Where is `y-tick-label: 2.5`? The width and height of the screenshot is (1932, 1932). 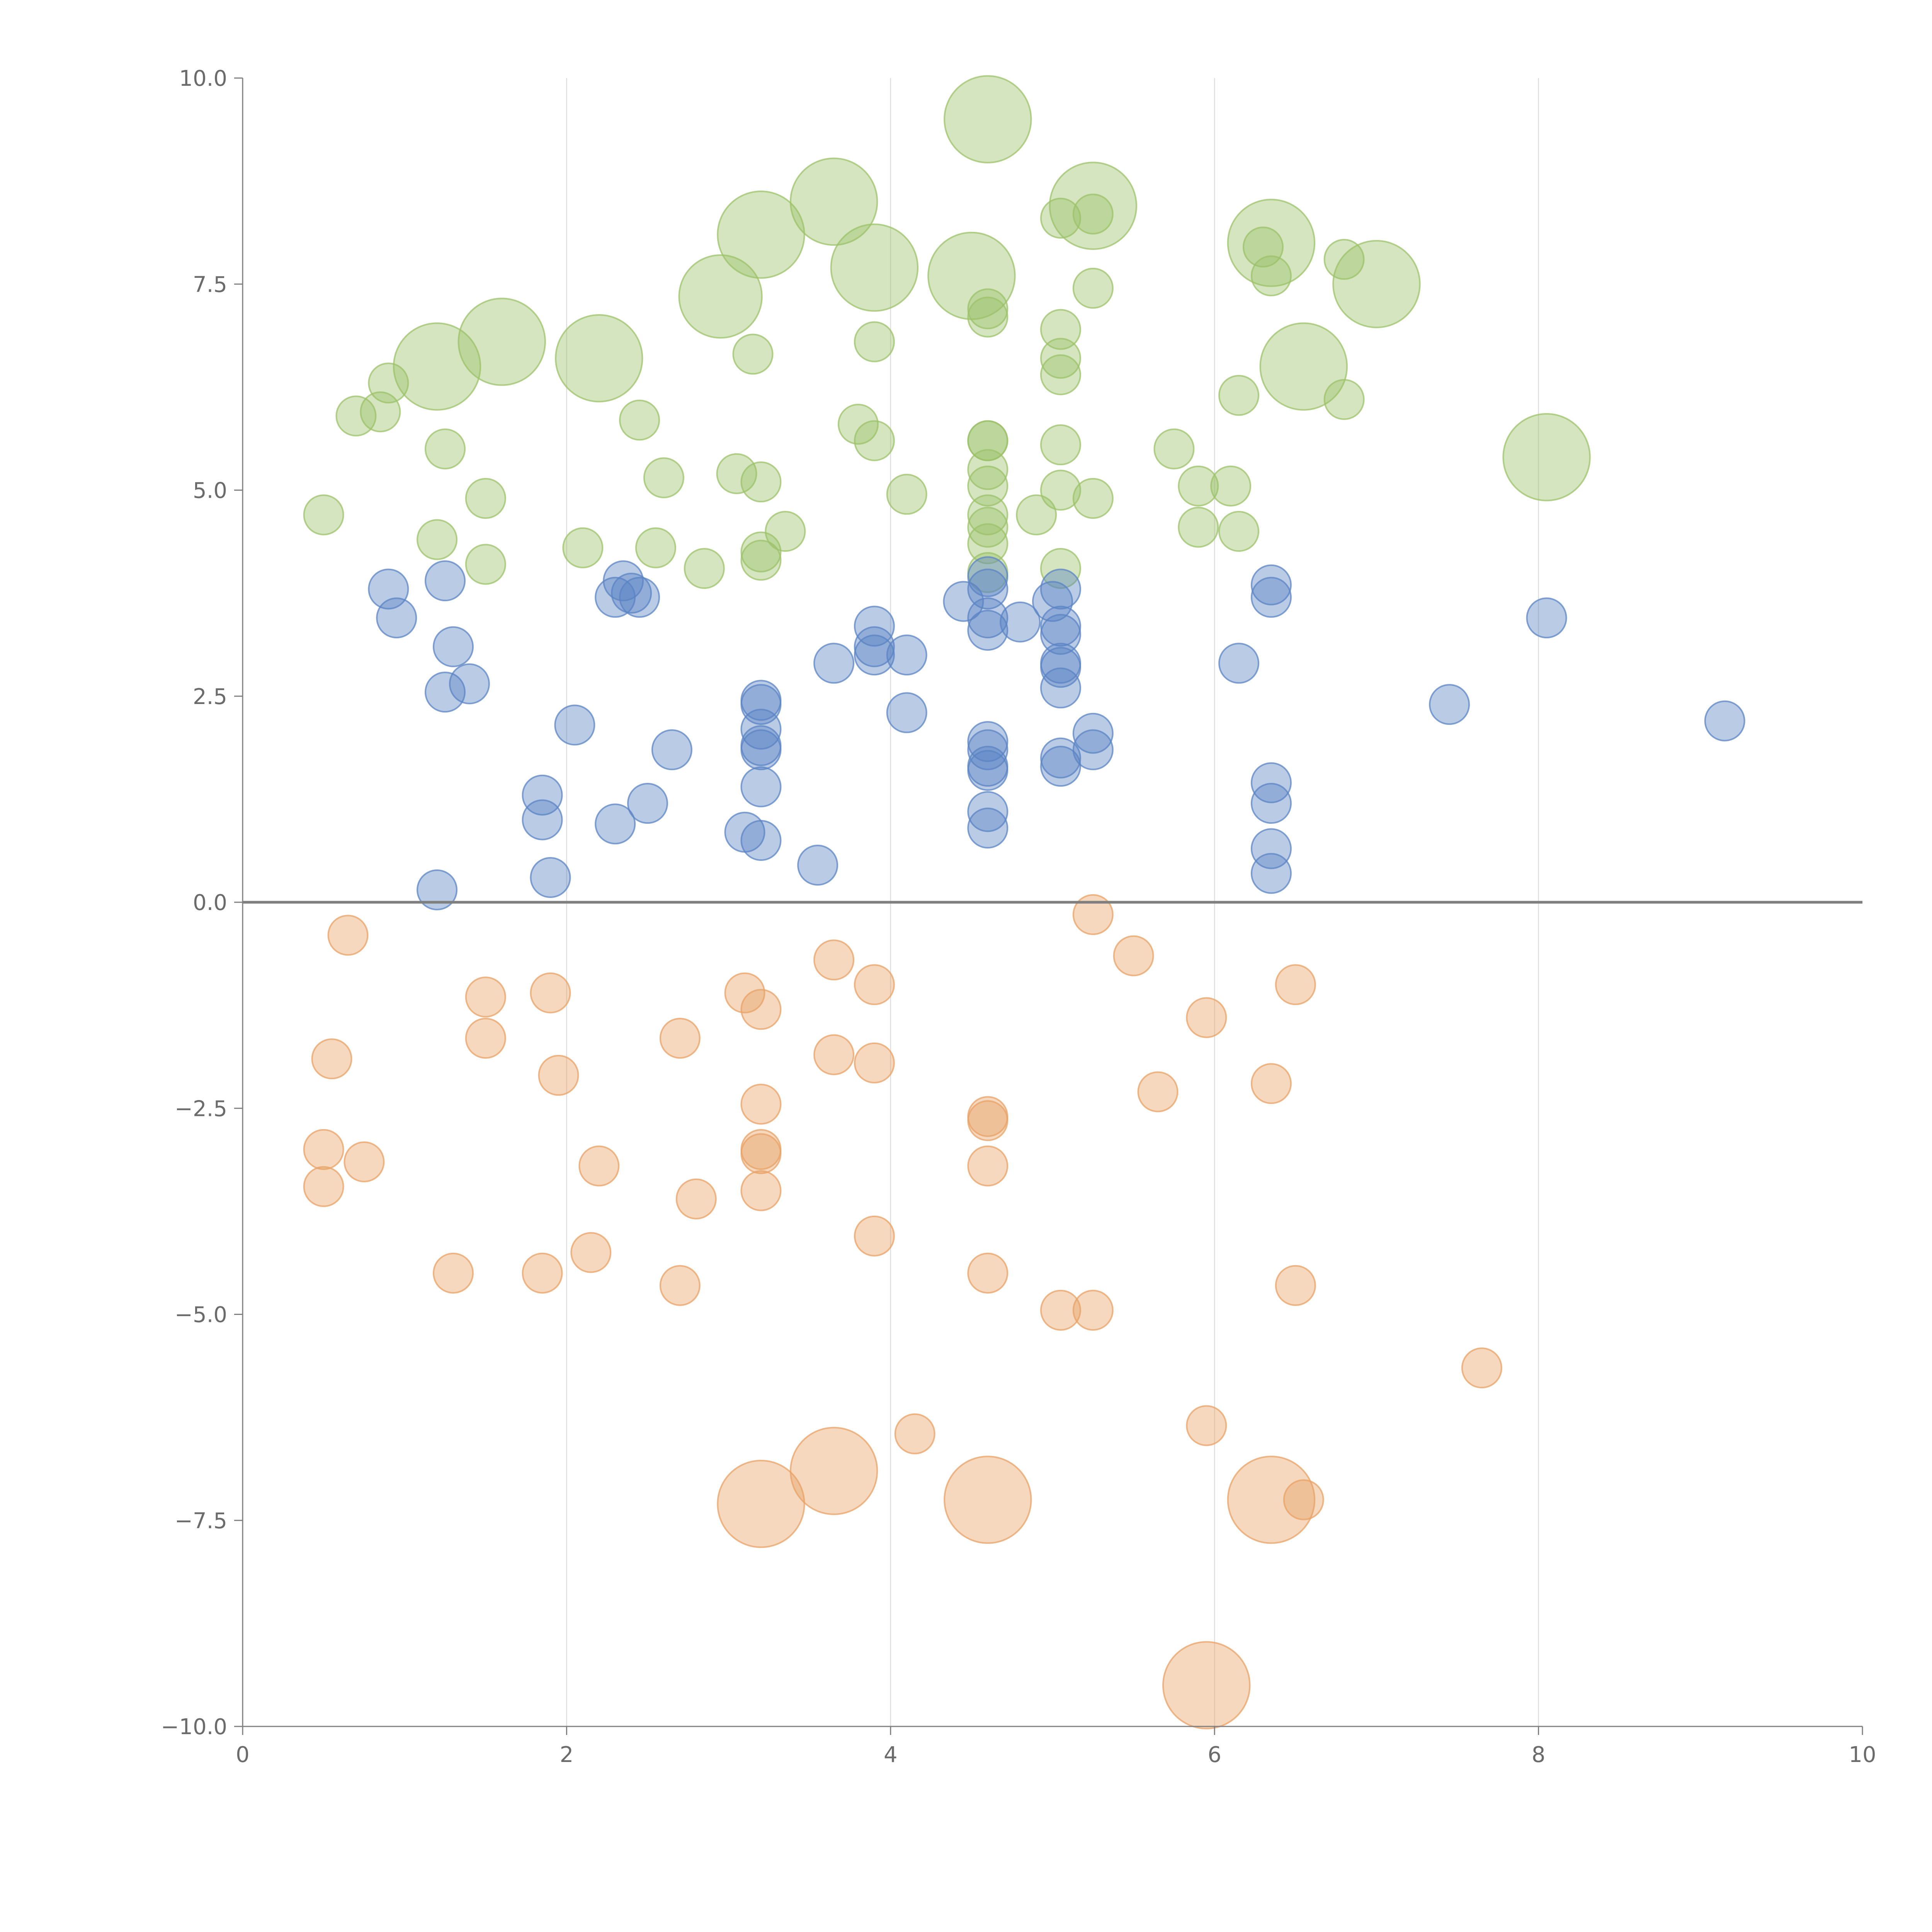
y-tick-label: 2.5 is located at coordinates (210, 696).